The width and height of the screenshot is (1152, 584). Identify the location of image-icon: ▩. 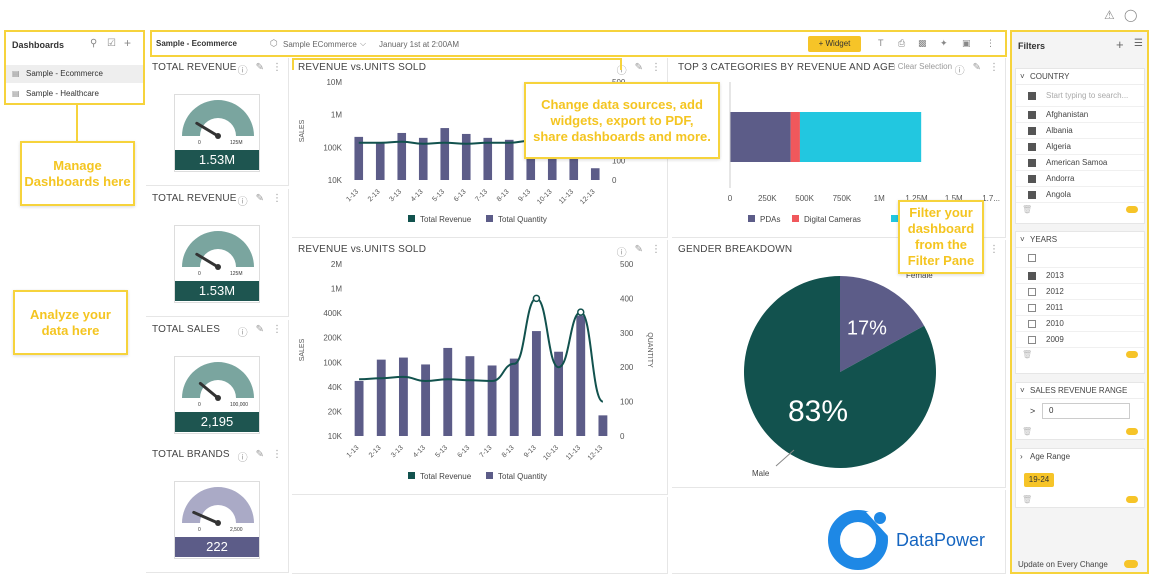
(922, 43).